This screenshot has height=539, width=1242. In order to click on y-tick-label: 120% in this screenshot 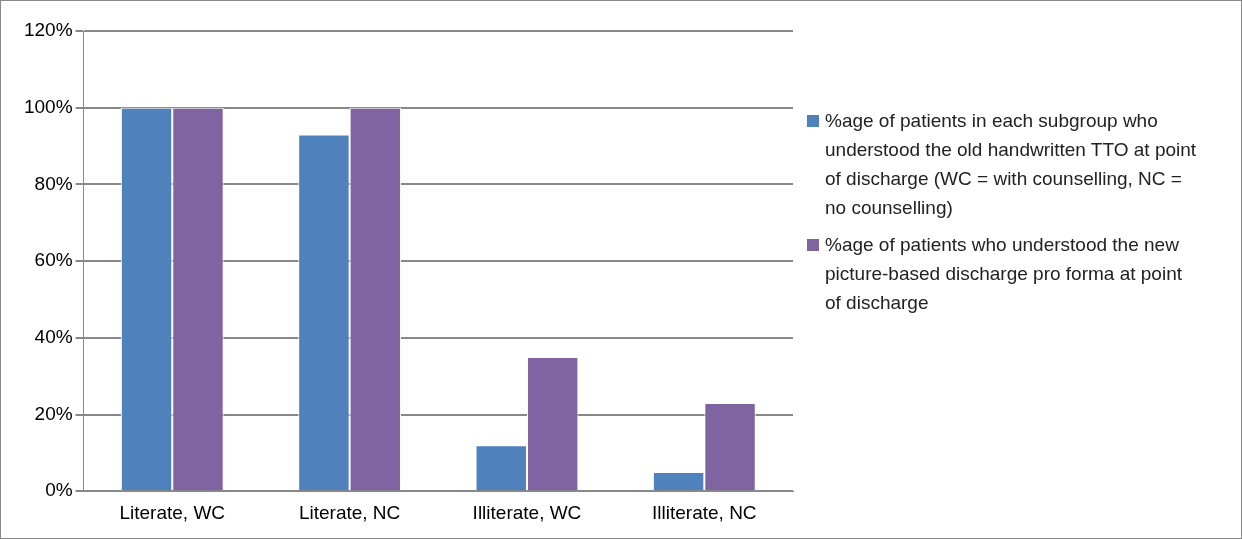, I will do `click(48, 30)`.